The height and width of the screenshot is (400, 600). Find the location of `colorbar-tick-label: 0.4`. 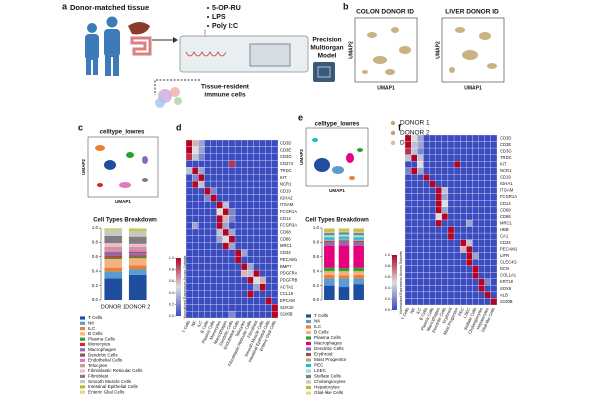

colorbar-tick-label: 0.4 is located at coordinates (171, 293).